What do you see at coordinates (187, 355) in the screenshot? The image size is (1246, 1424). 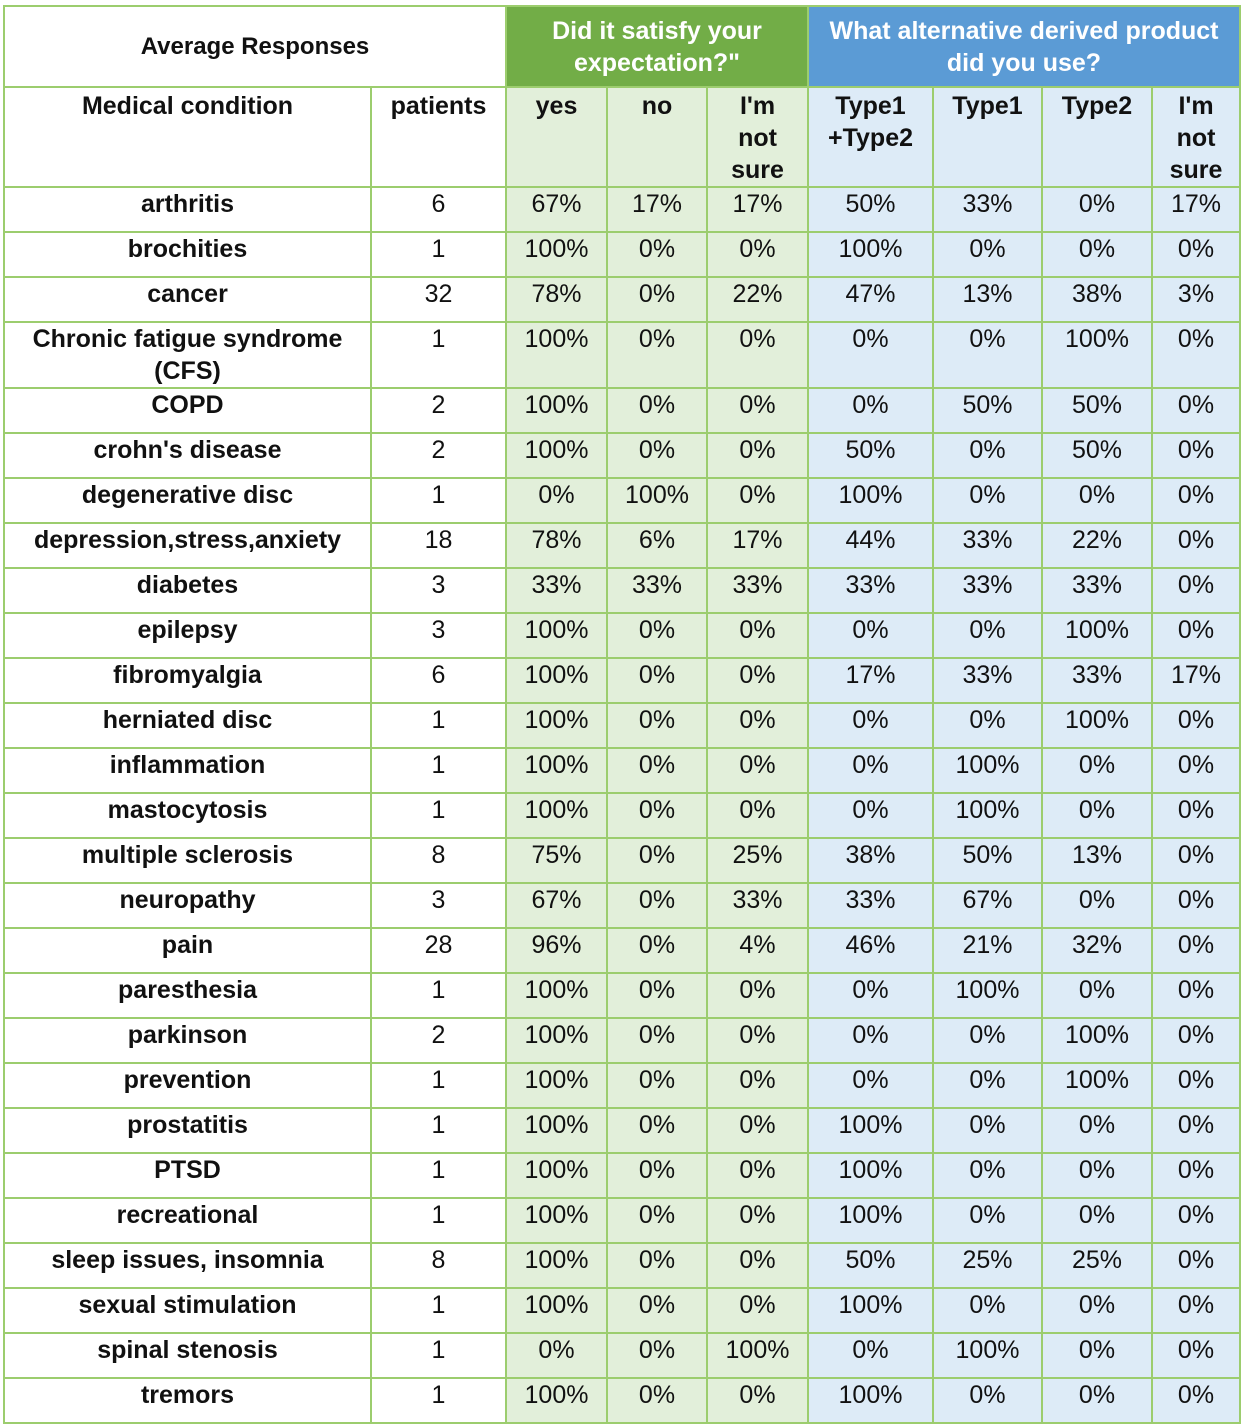 I see `condition-cell: Chronic fatigue syndrome (CFS)` at bounding box center [187, 355].